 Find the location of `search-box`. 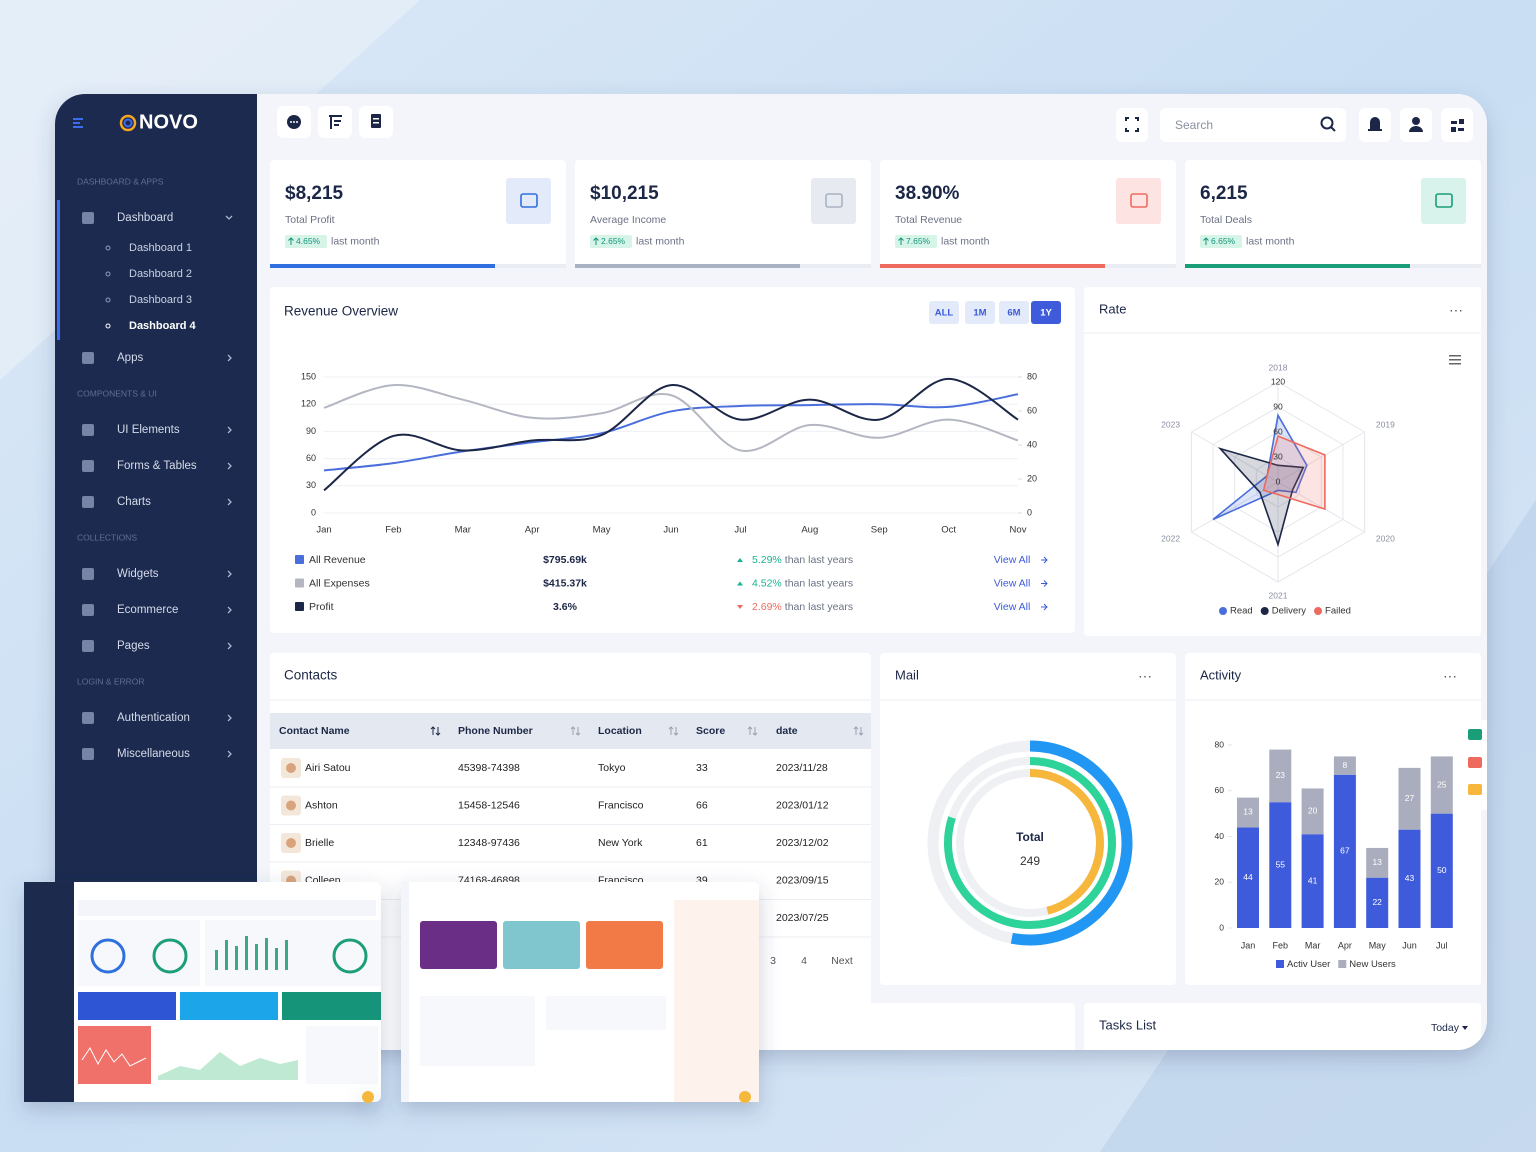

search-box is located at coordinates (1253, 125).